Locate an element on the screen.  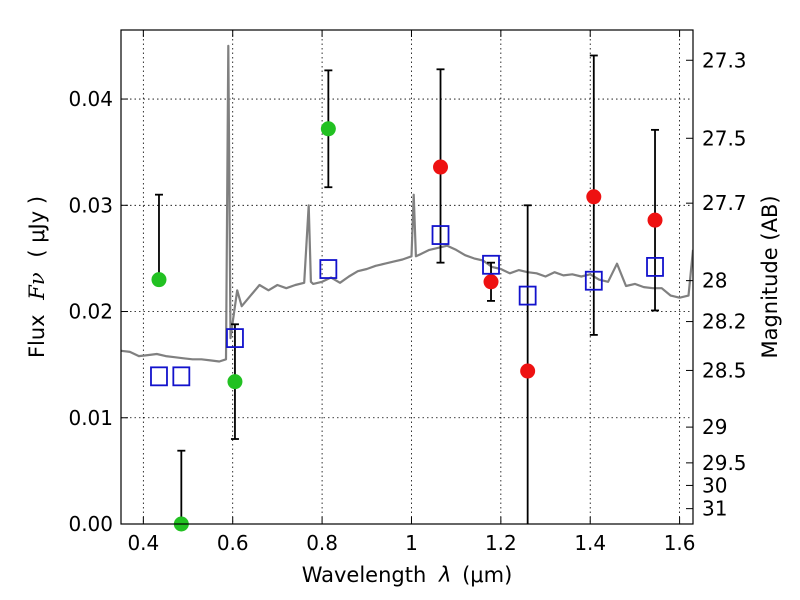
y-tick-label: 0.03 is located at coordinates (90, 205).